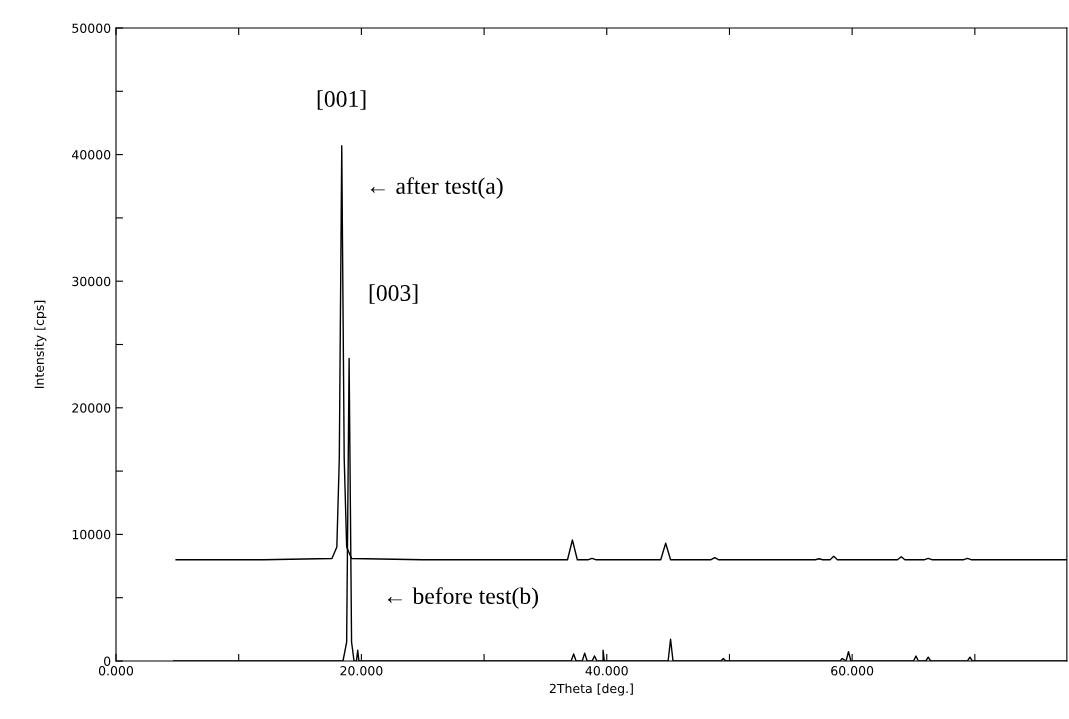 This screenshot has width=1069, height=719. I want to click on annotation: [003], so click(393, 294).